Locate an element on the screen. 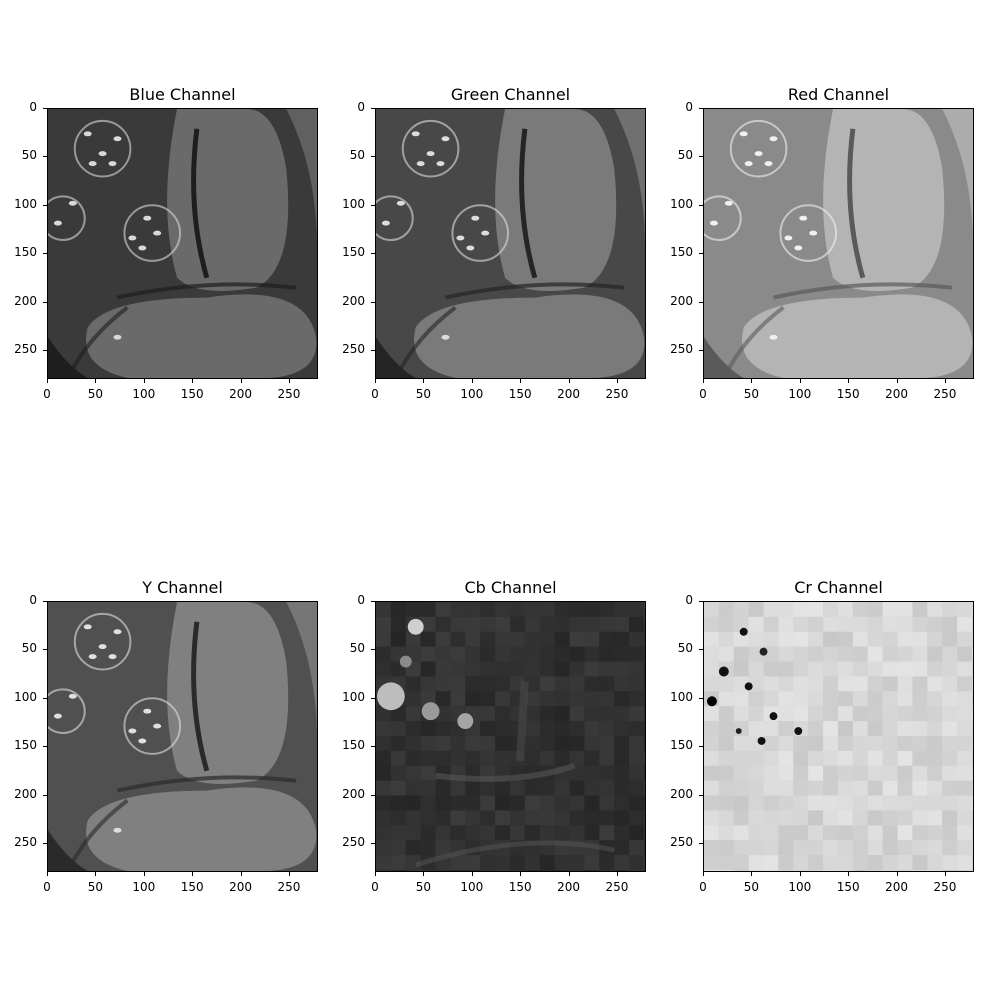 The width and height of the screenshot is (1000, 1000). x-tick-label: 200 is located at coordinates (897, 394).